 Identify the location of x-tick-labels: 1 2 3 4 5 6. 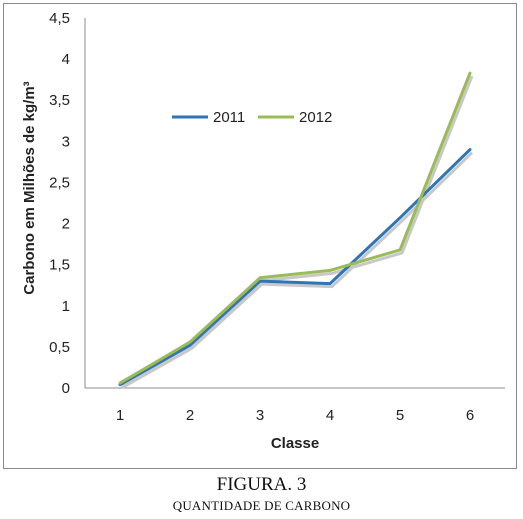
(295, 415).